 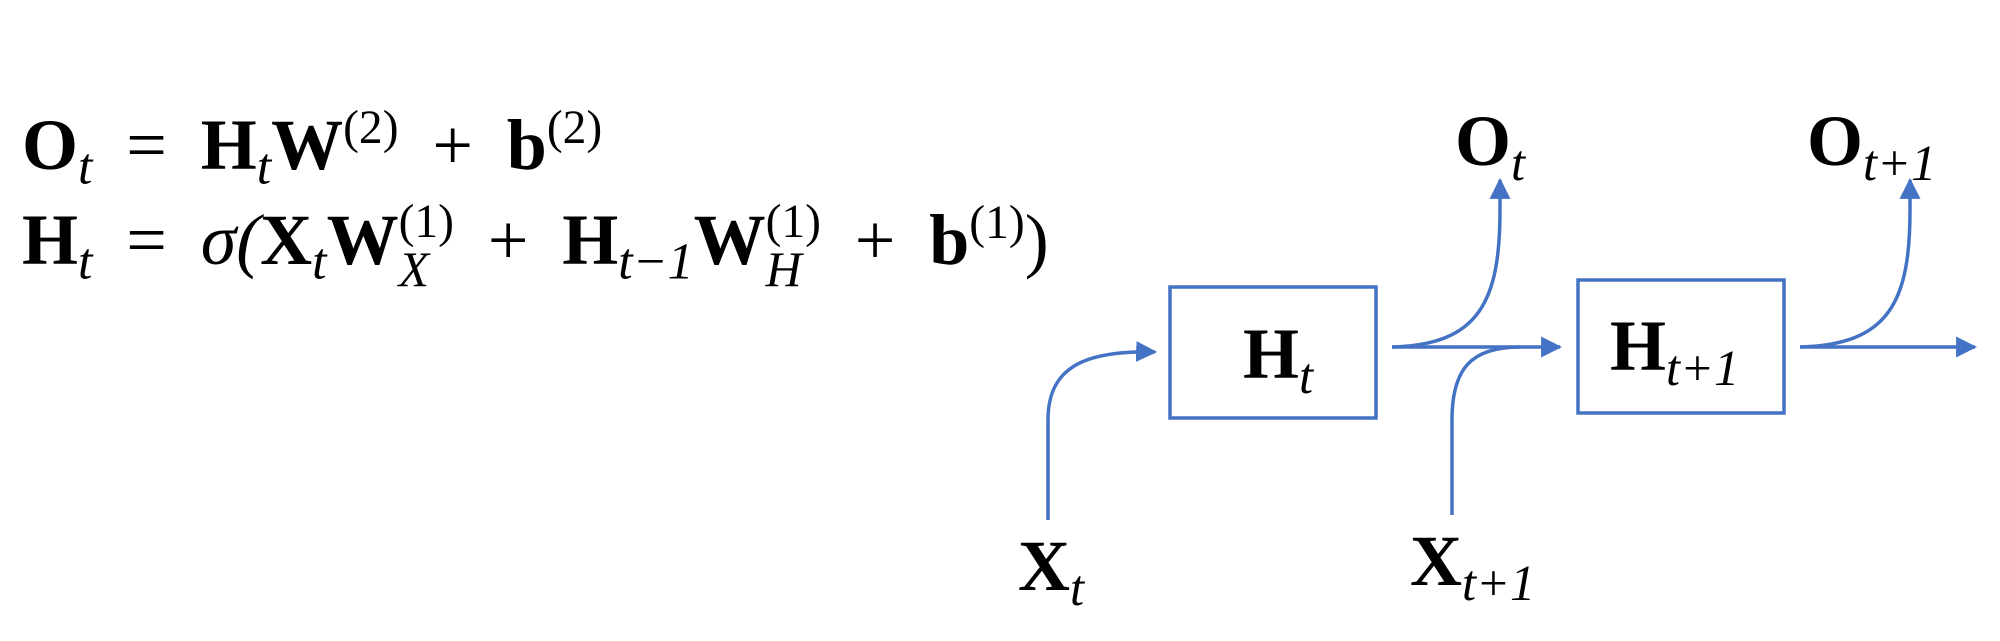 I want to click on eq2-plus2: +, so click(x=875, y=240).